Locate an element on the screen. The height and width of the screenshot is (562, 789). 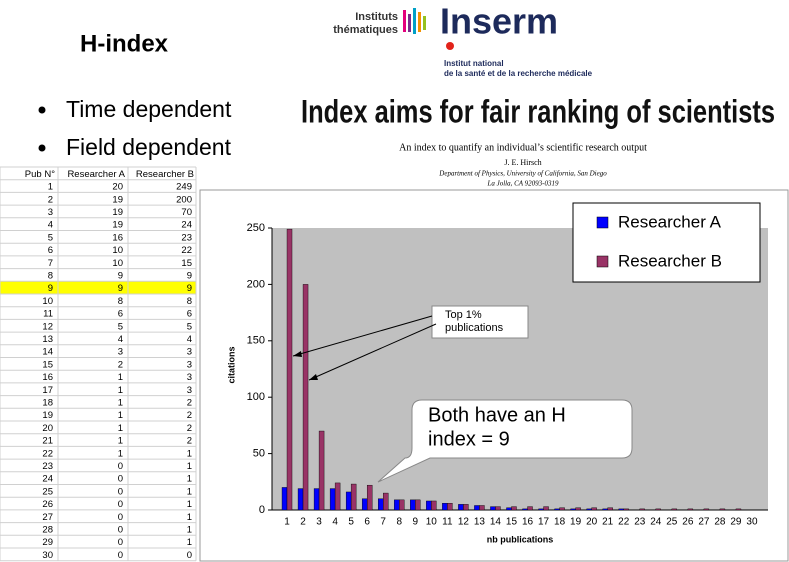
bullet-text: Field dependent is located at coordinates (149, 147).